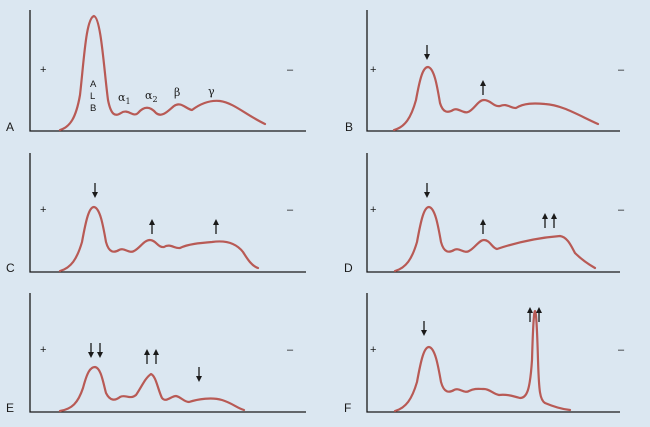 Image resolution: width=650 pixels, height=427 pixels. I want to click on panel-d-albumin-down-arrow, so click(427, 190).